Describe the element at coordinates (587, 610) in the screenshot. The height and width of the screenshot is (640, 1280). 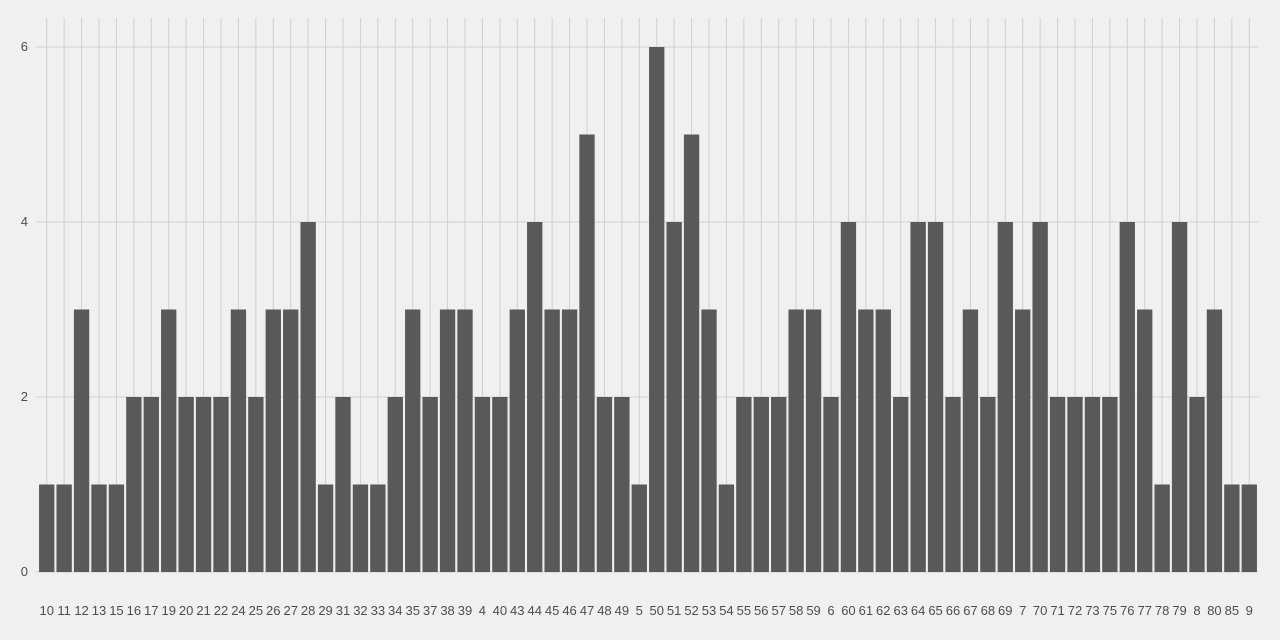
I see `x-tick-label: 47` at that location.